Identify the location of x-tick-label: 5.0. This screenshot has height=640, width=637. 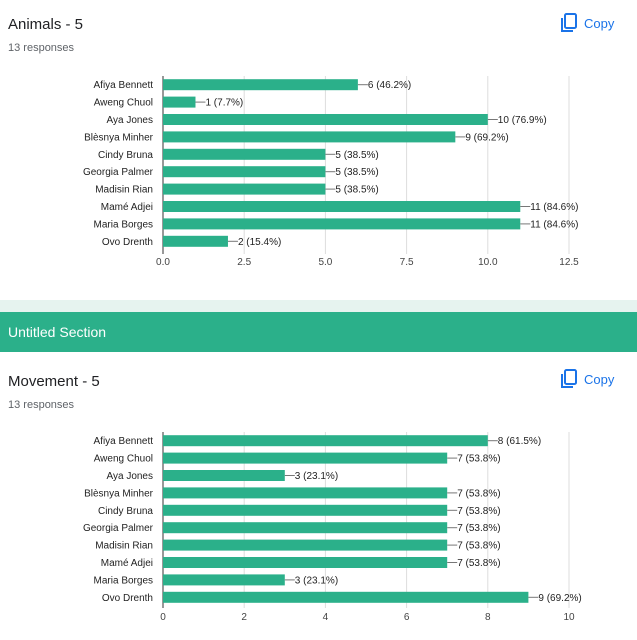
(325, 262).